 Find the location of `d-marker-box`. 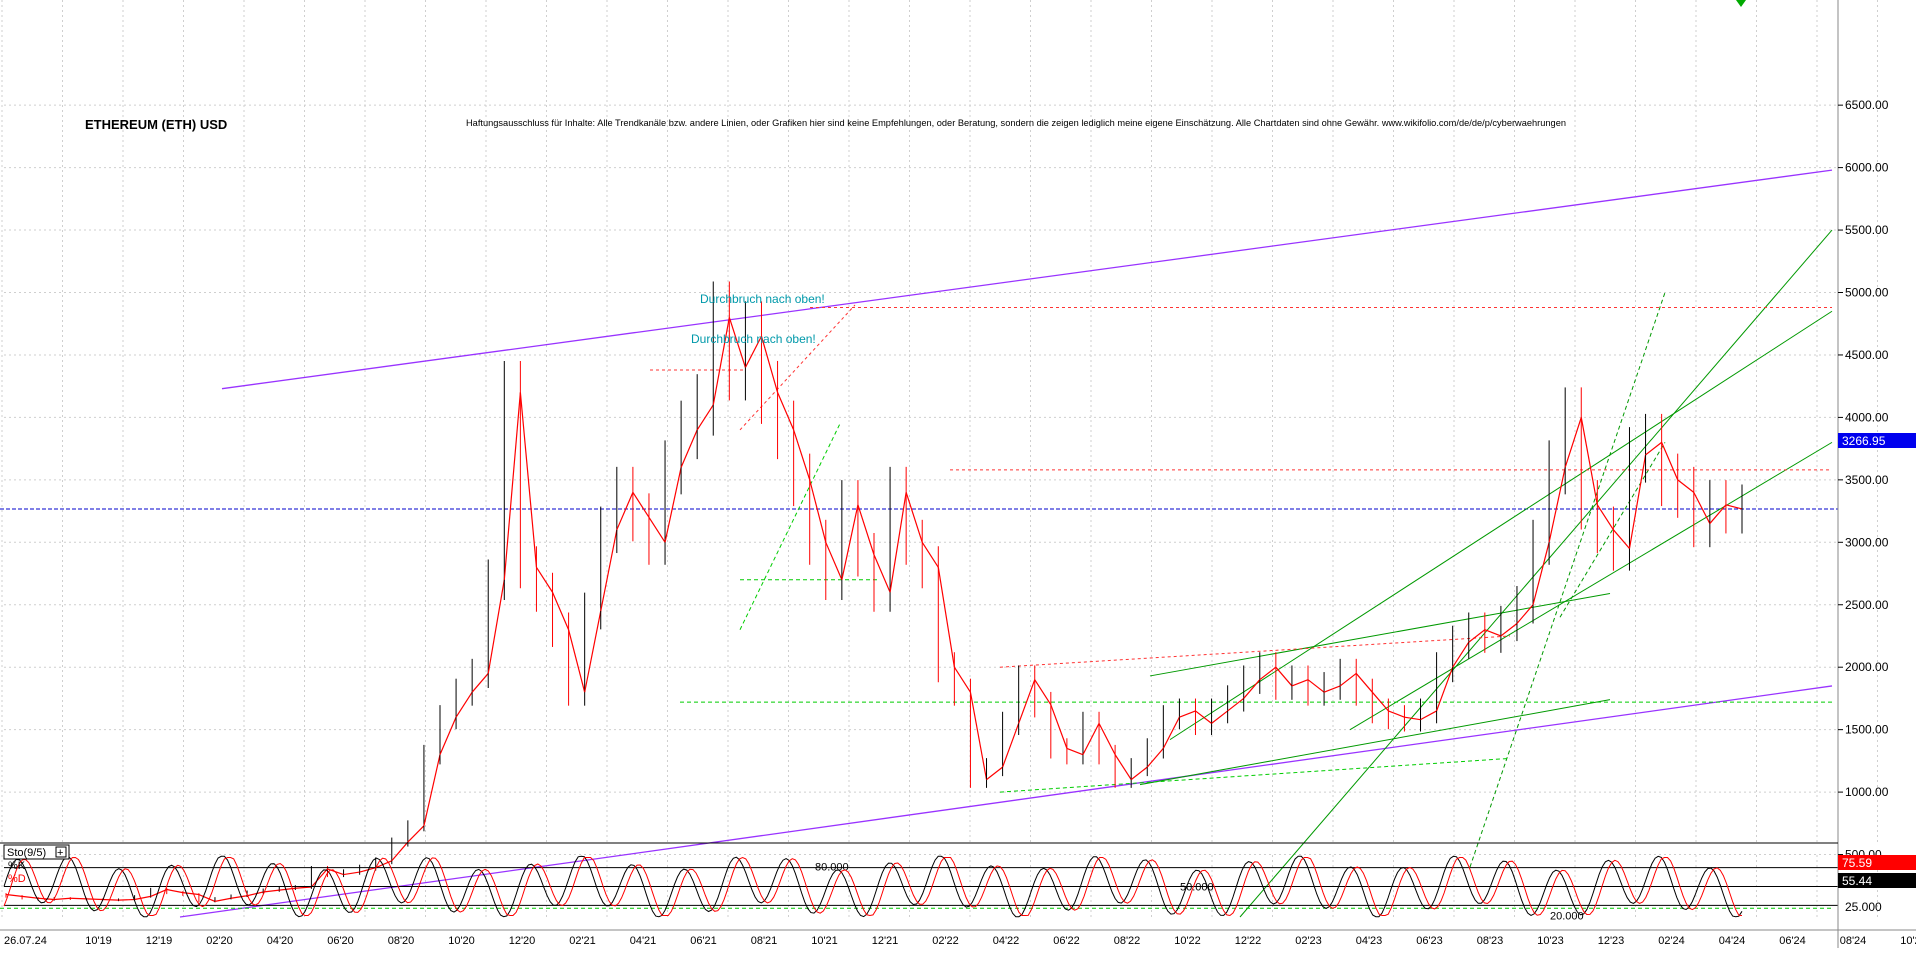

d-marker-box is located at coordinates (1877, 880).